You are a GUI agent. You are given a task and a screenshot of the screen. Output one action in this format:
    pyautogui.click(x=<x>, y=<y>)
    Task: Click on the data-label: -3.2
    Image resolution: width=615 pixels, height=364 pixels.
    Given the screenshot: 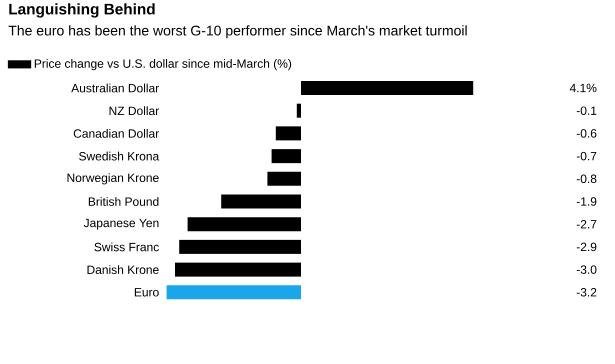 What is the action you would take?
    pyautogui.click(x=586, y=292)
    